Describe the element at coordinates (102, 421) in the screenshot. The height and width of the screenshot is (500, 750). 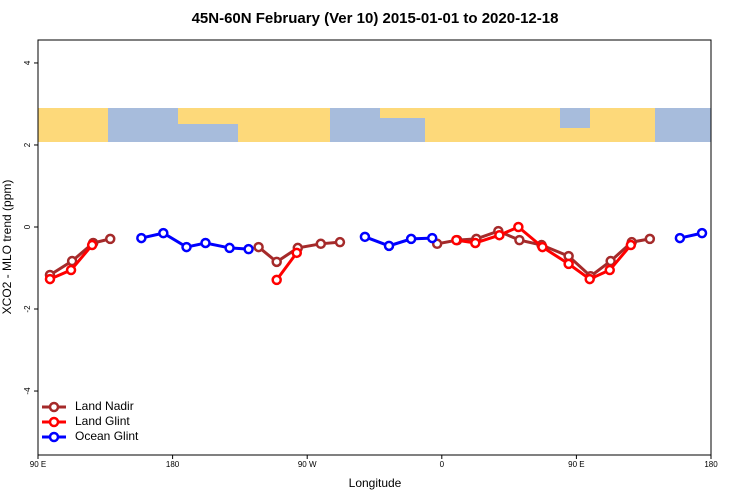
I see `legend-label: Land Glint` at that location.